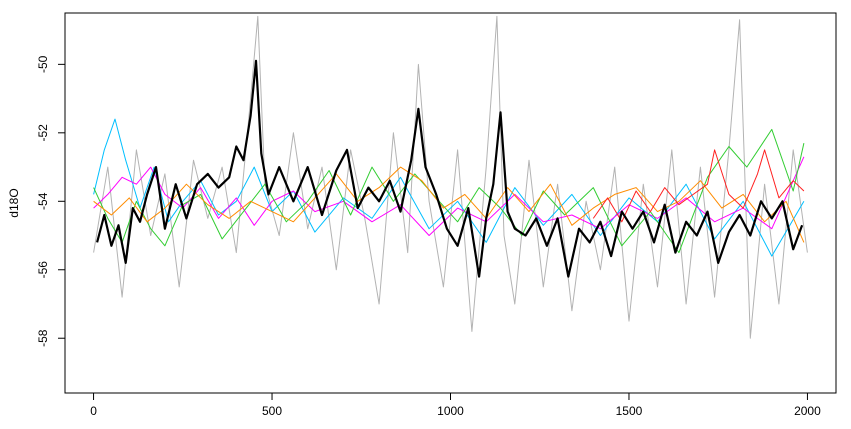 This screenshot has height=429, width=851. What do you see at coordinates (93, 411) in the screenshot?
I see `x-tick-label: 0` at bounding box center [93, 411].